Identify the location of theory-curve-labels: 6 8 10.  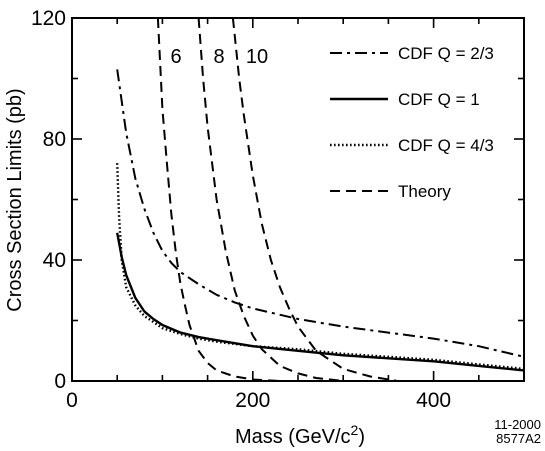
(219, 57).